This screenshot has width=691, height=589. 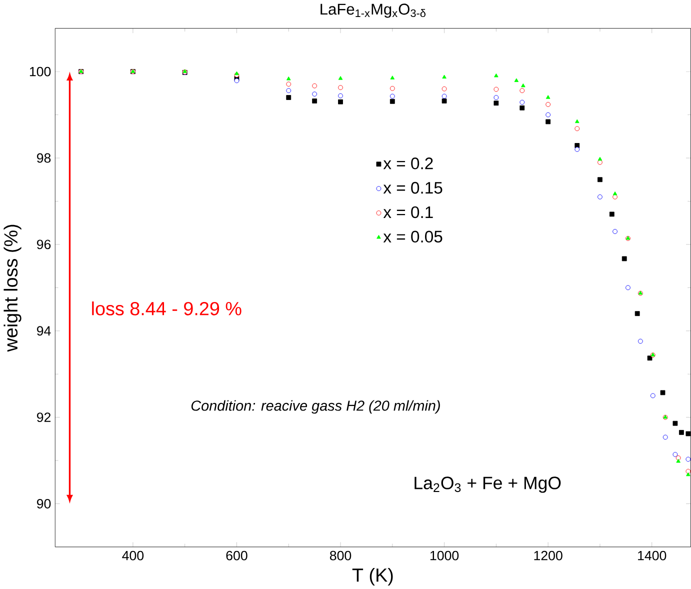 What do you see at coordinates (133, 555) in the screenshot?
I see `x-tick-label: 400` at bounding box center [133, 555].